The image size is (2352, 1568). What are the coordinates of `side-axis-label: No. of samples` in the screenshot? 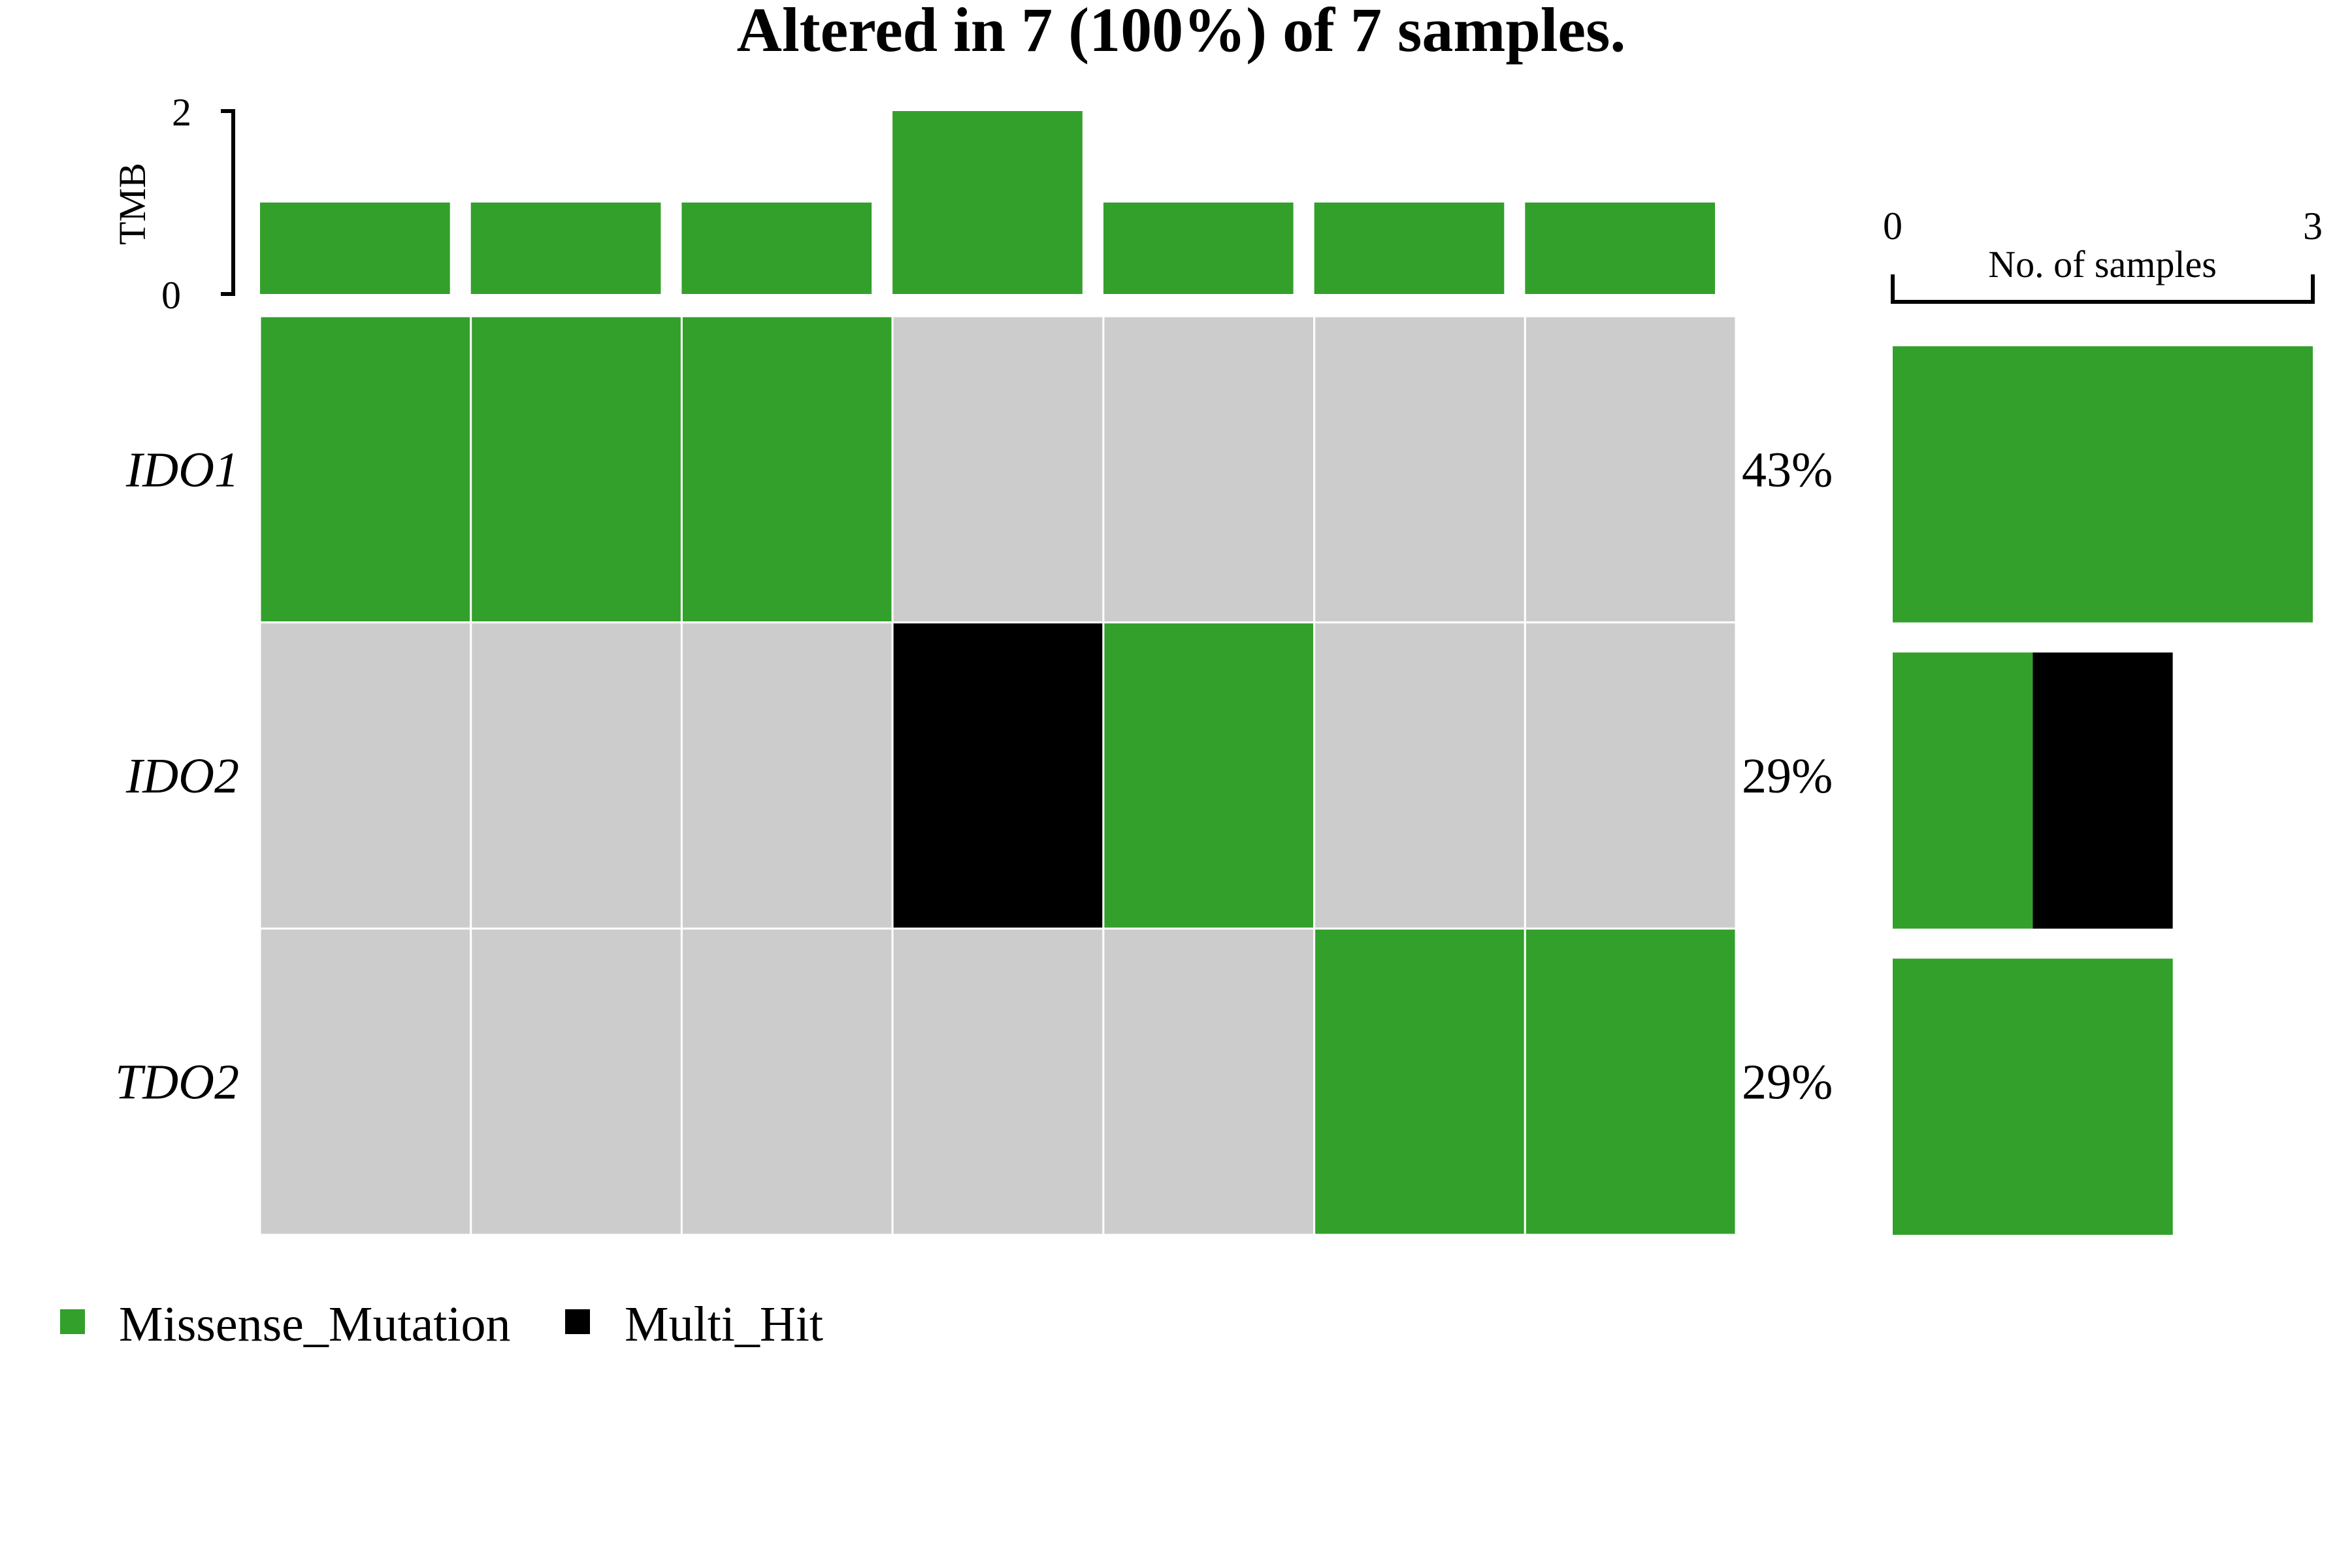 It's located at (2102, 264).